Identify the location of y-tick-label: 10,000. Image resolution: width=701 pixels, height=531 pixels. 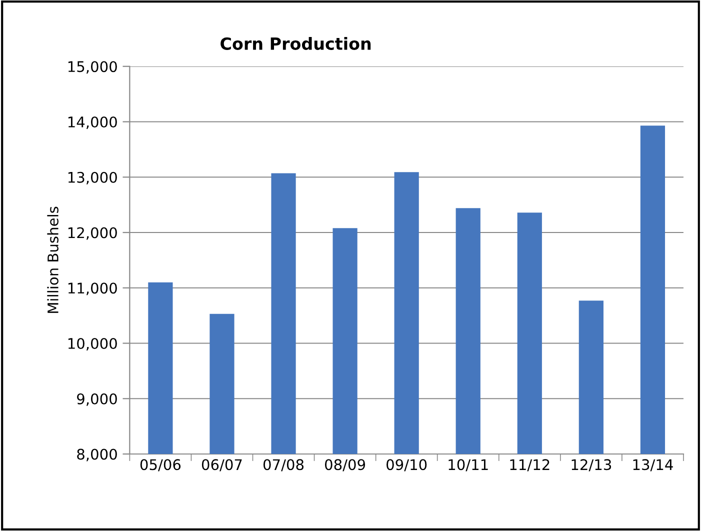
(92, 344).